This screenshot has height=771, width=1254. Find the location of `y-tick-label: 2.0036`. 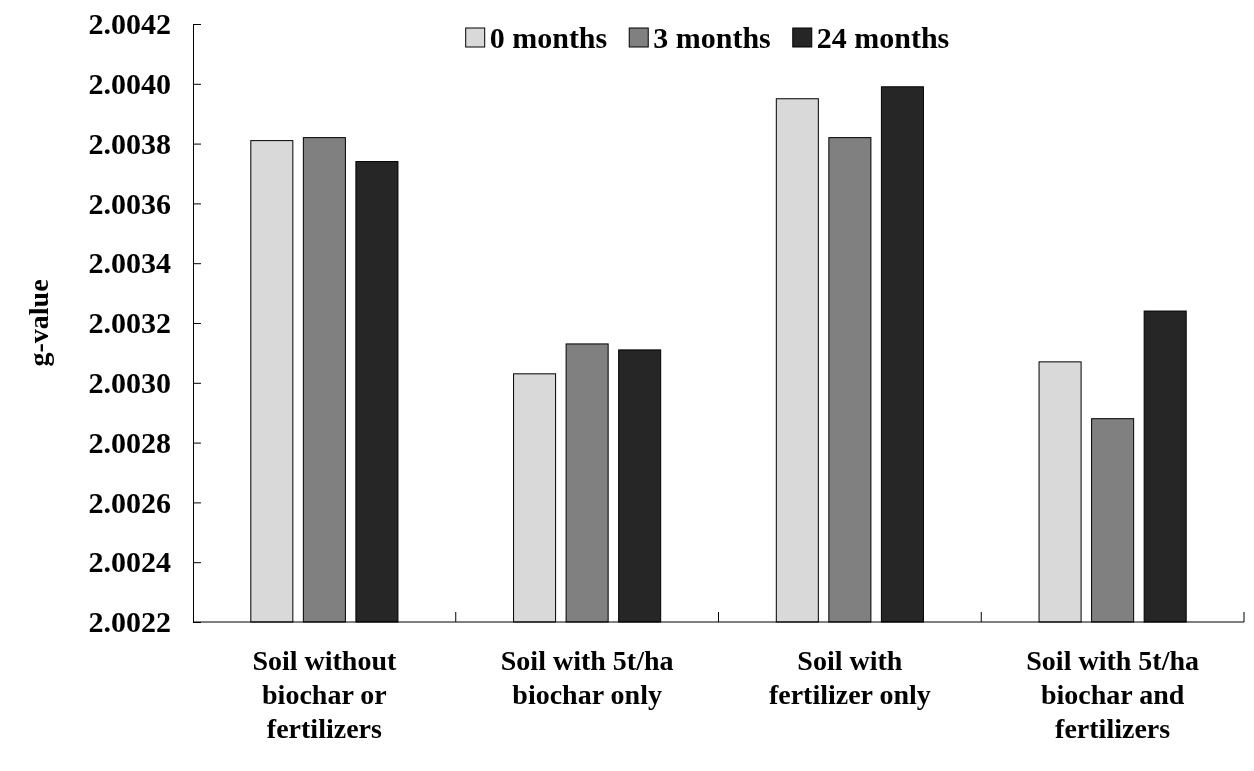

y-tick-label: 2.0036 is located at coordinates (129, 203).